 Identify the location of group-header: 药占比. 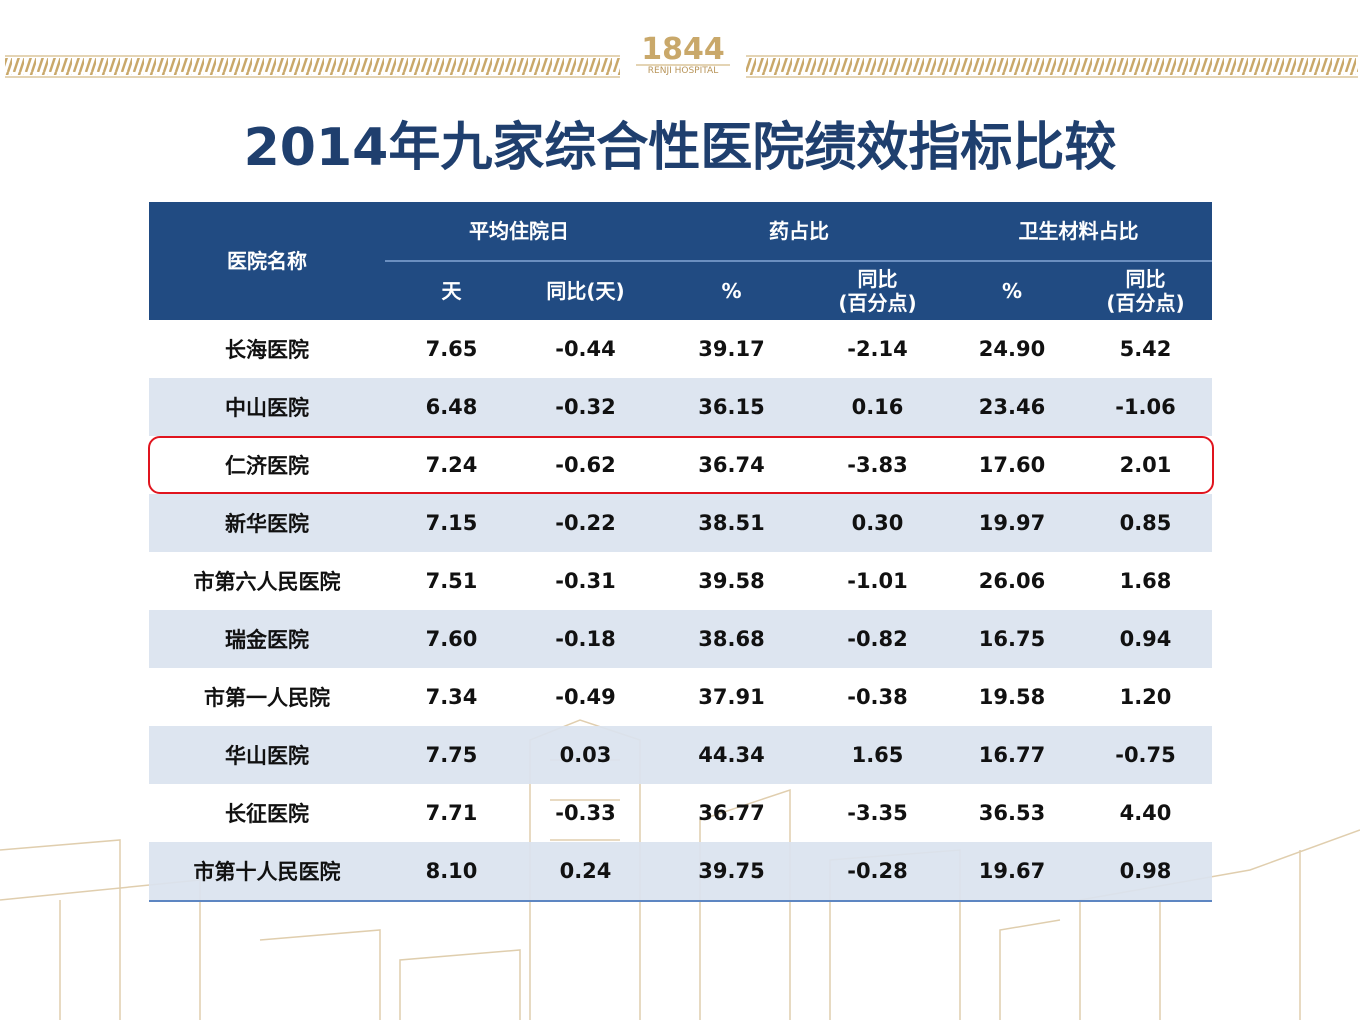
(799, 231).